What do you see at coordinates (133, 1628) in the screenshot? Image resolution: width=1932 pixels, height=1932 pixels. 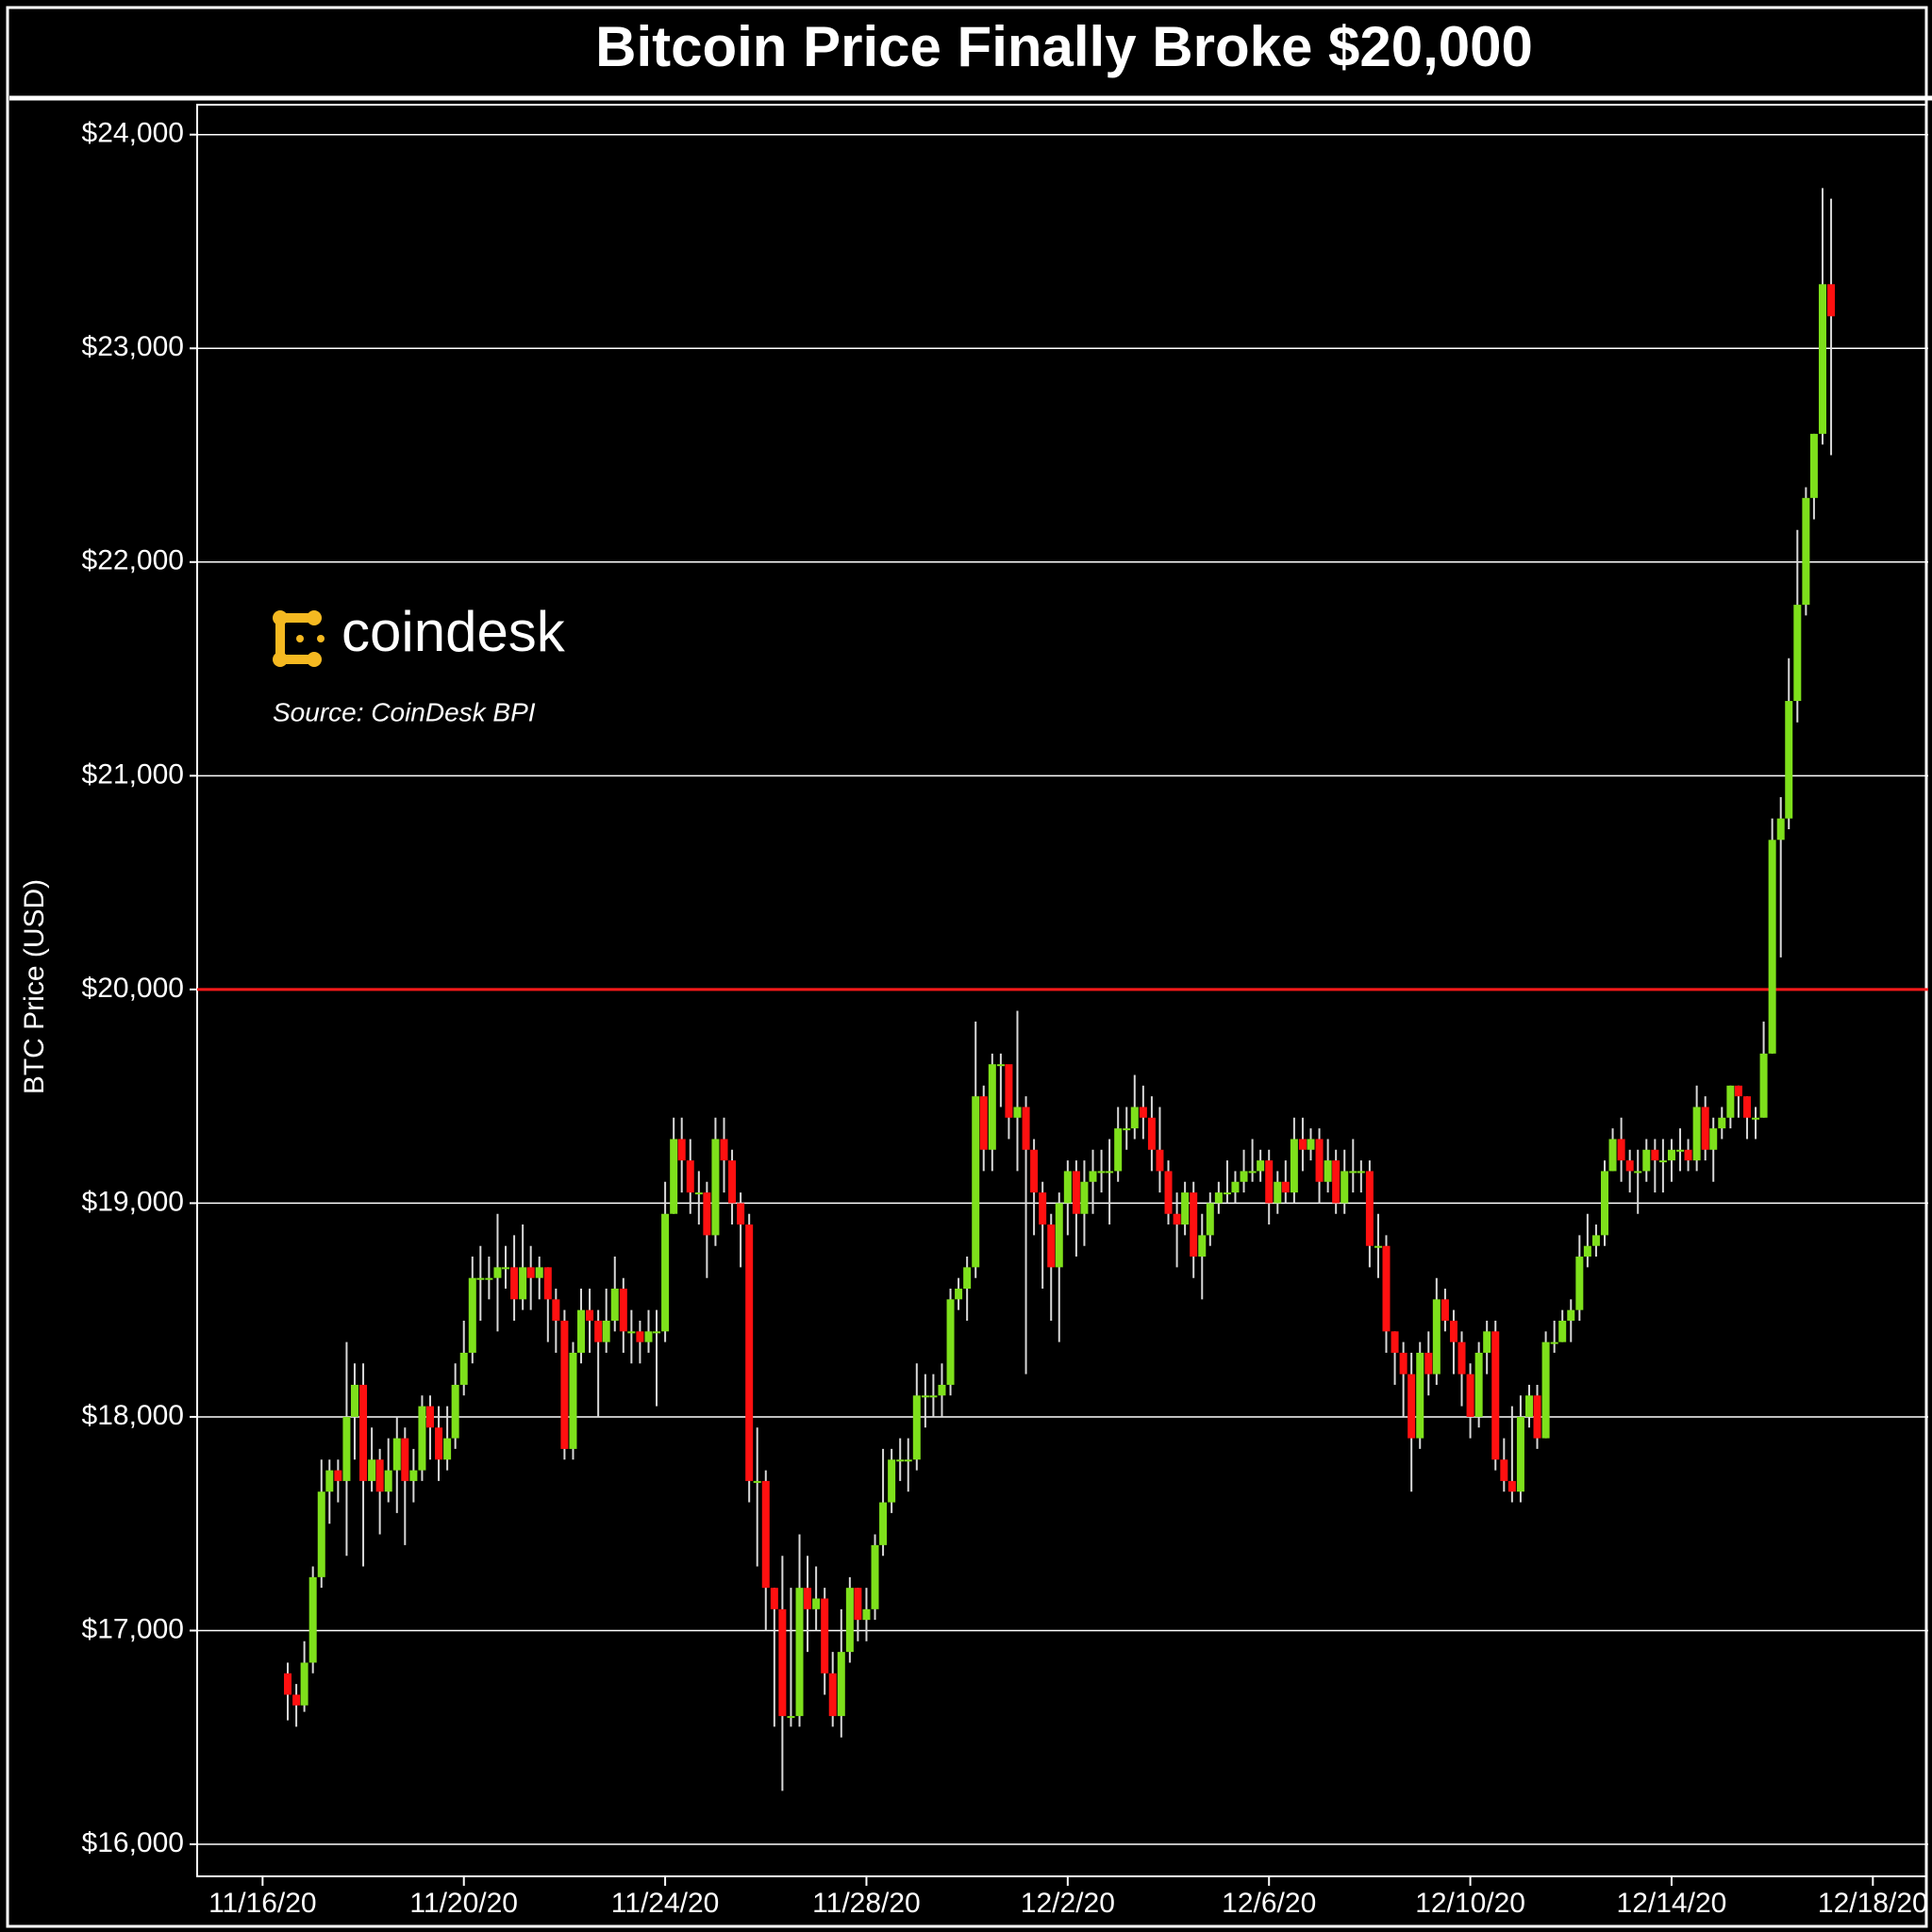 I see `y-tick-label: $17,000` at bounding box center [133, 1628].